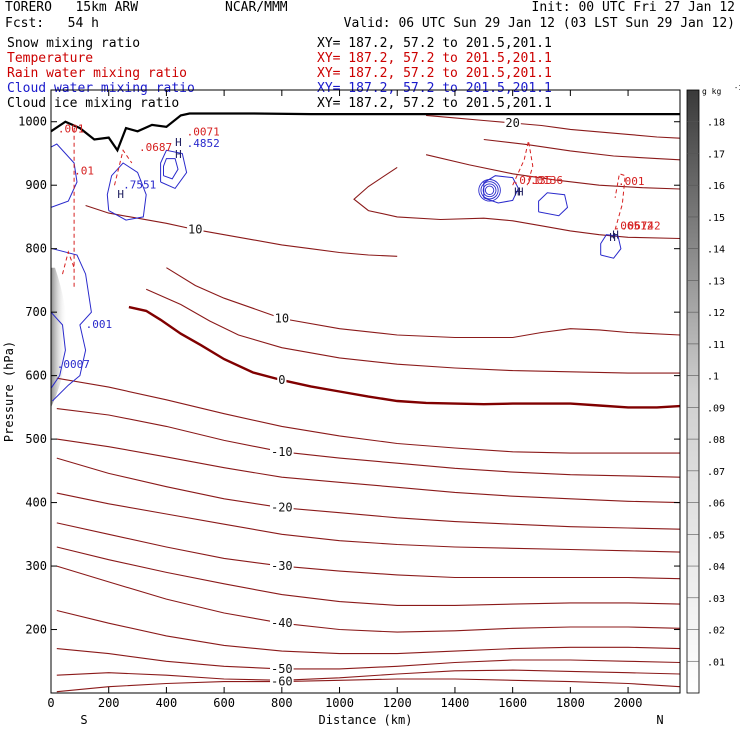  Describe the element at coordinates (512, 123) in the screenshot. I see `temperature-label: 20` at that location.